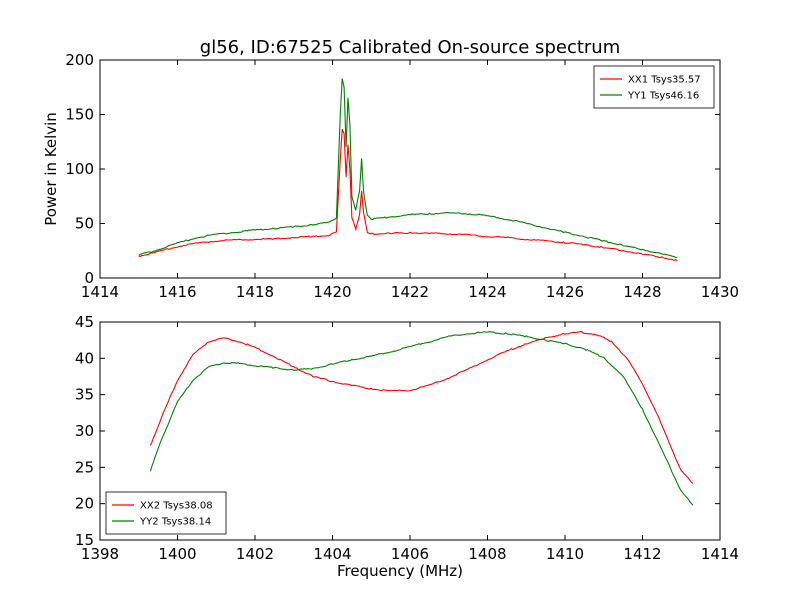 Image resolution: width=800 pixels, height=600 pixels. What do you see at coordinates (84, 504) in the screenshot?
I see `y-tick-label: 20` at bounding box center [84, 504].